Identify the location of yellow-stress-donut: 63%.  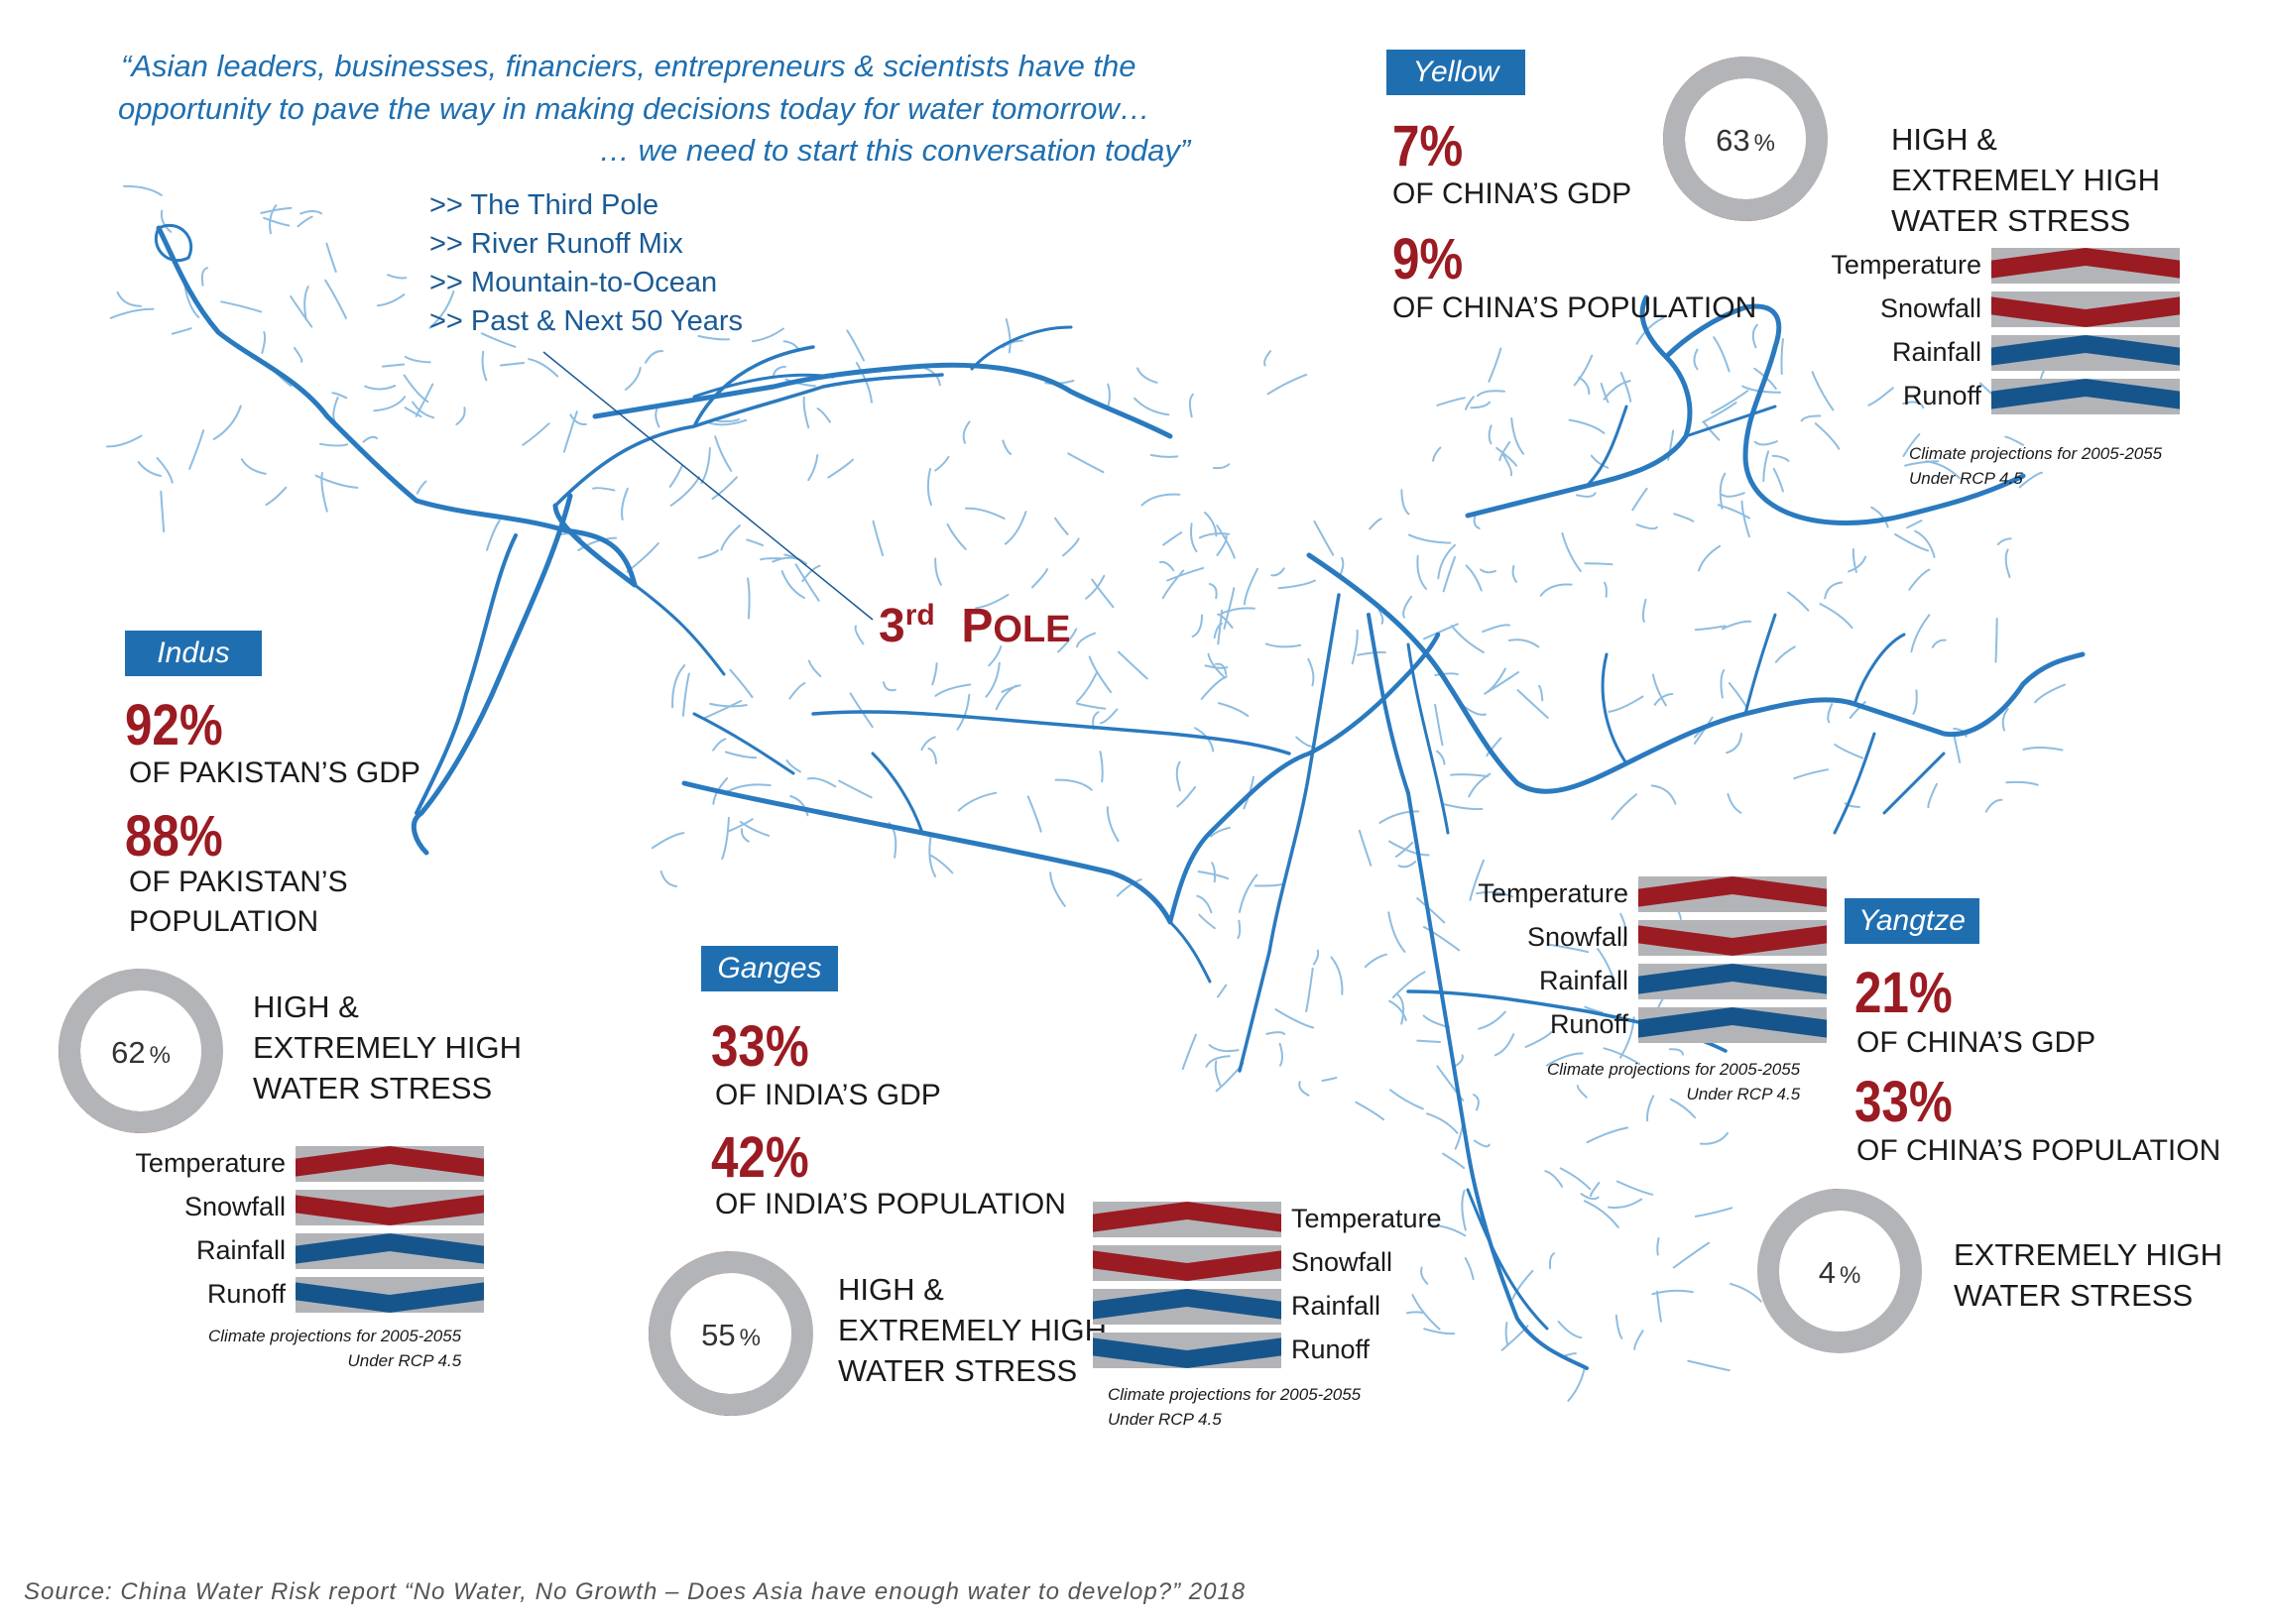
(1746, 139).